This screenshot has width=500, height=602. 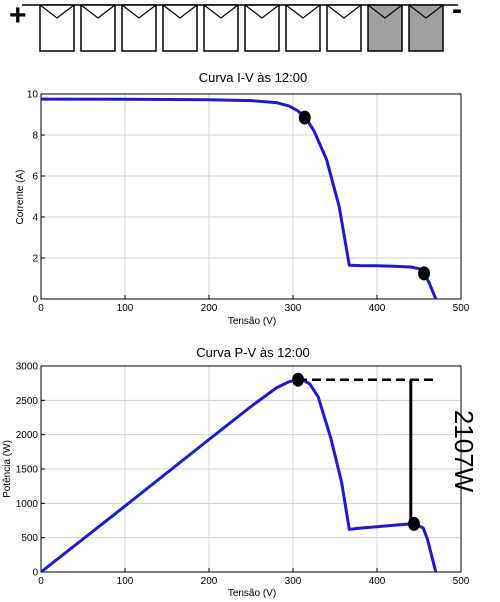 What do you see at coordinates (29, 538) in the screenshot?
I see `y-tick-label: 500` at bounding box center [29, 538].